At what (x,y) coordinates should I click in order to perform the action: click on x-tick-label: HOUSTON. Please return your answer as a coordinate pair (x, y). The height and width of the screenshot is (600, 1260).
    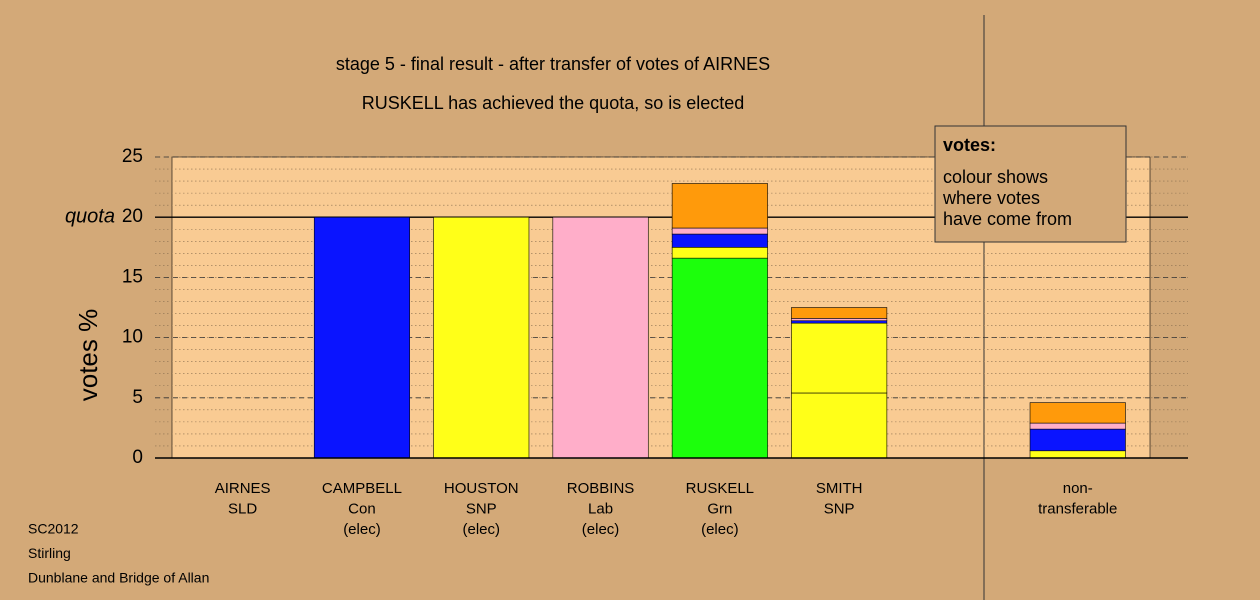
    Looking at the image, I should click on (481, 488).